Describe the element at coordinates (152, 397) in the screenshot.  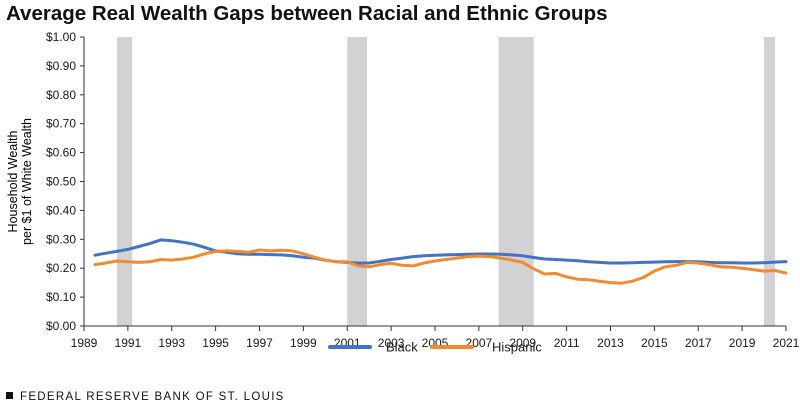
I see `footer-text: FEDERAL RESERVE BANK OF ST. LOUIS` at that location.